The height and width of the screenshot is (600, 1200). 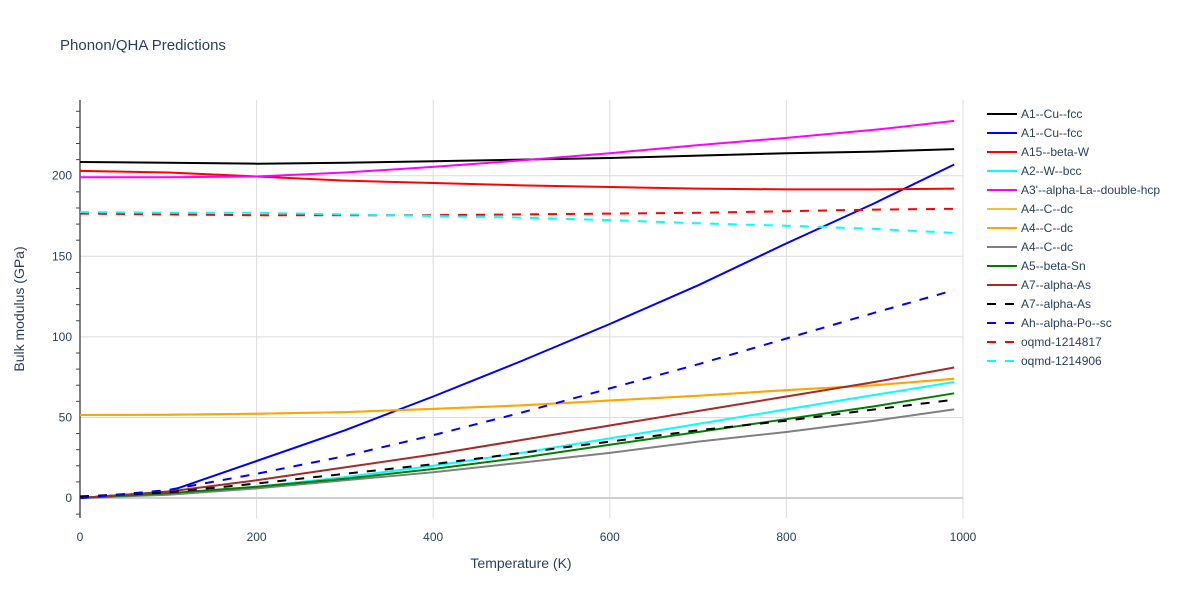 I want to click on y-tick-label: 0, so click(x=68, y=498).